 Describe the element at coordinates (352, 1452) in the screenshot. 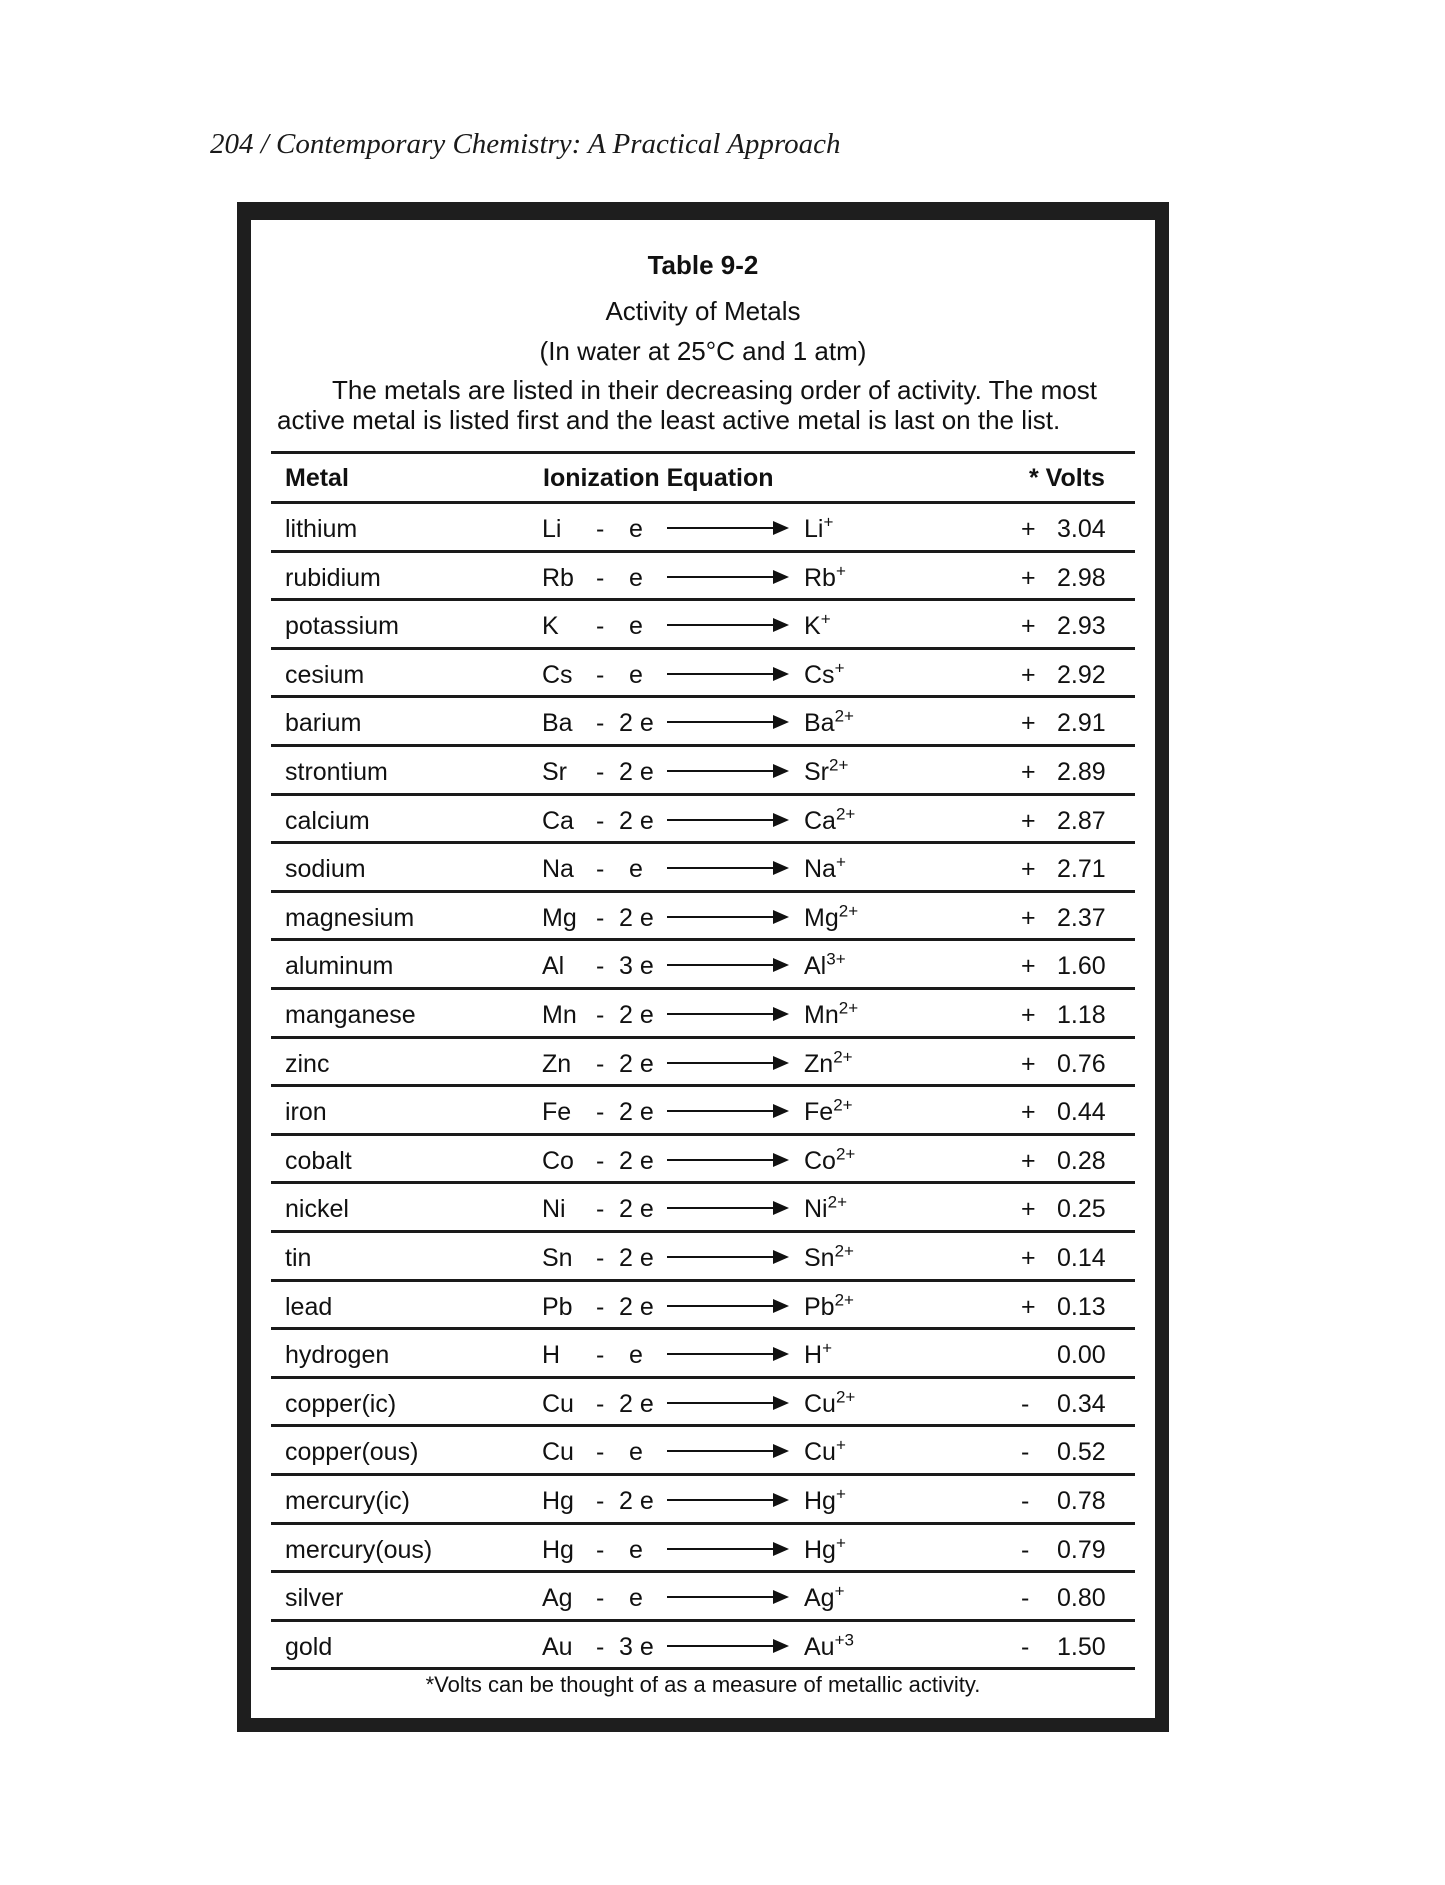

I see `metal-name: copper(ous)` at that location.